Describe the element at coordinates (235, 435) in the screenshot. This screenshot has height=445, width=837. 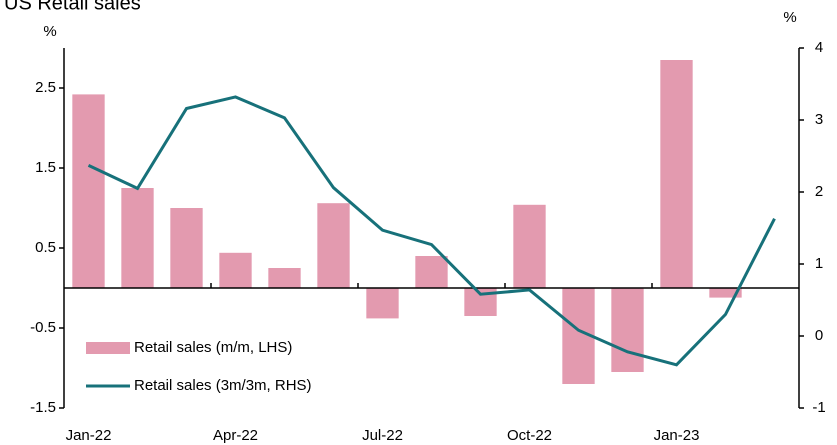
I see `x-tick-label: Apr-22` at that location.